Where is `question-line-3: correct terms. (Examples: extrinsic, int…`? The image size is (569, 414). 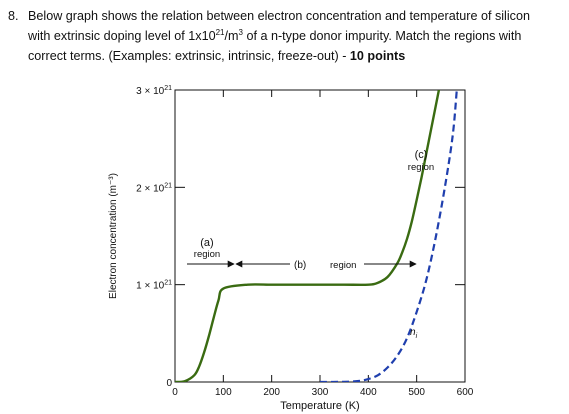 question-line-3: correct terms. (Examples: extrinsic, int… is located at coordinates (284, 56).